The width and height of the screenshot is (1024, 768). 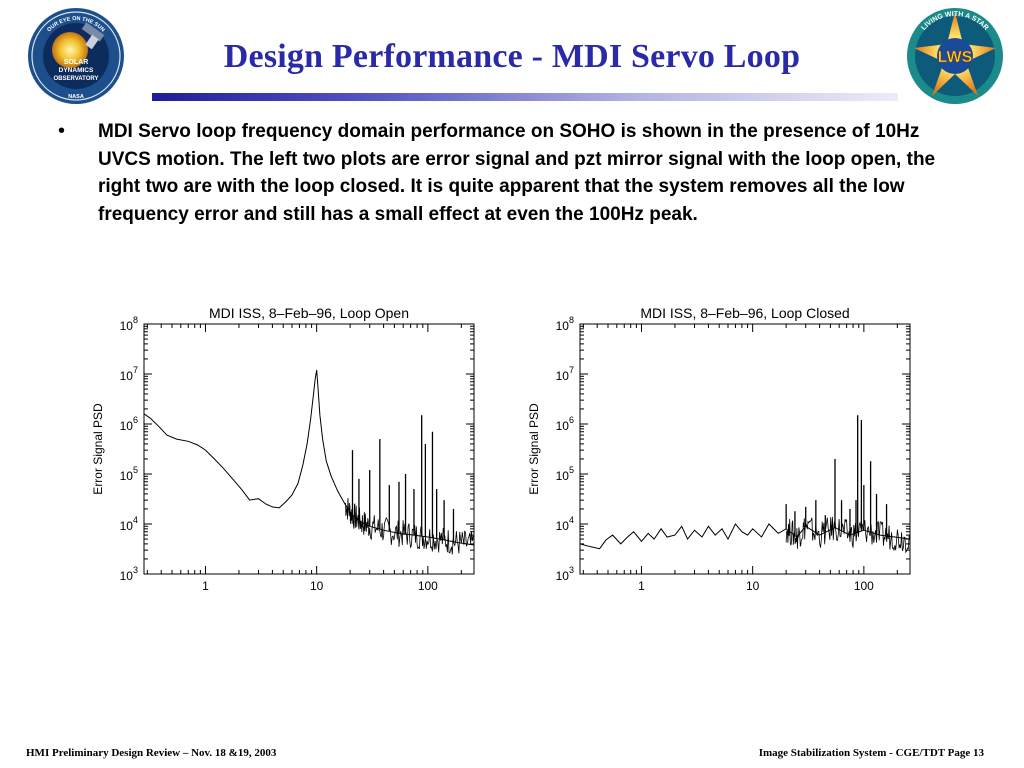 I want to click on chart-title: MDI ISS, 8–Feb–96, Loop Closed, so click(x=744, y=313).